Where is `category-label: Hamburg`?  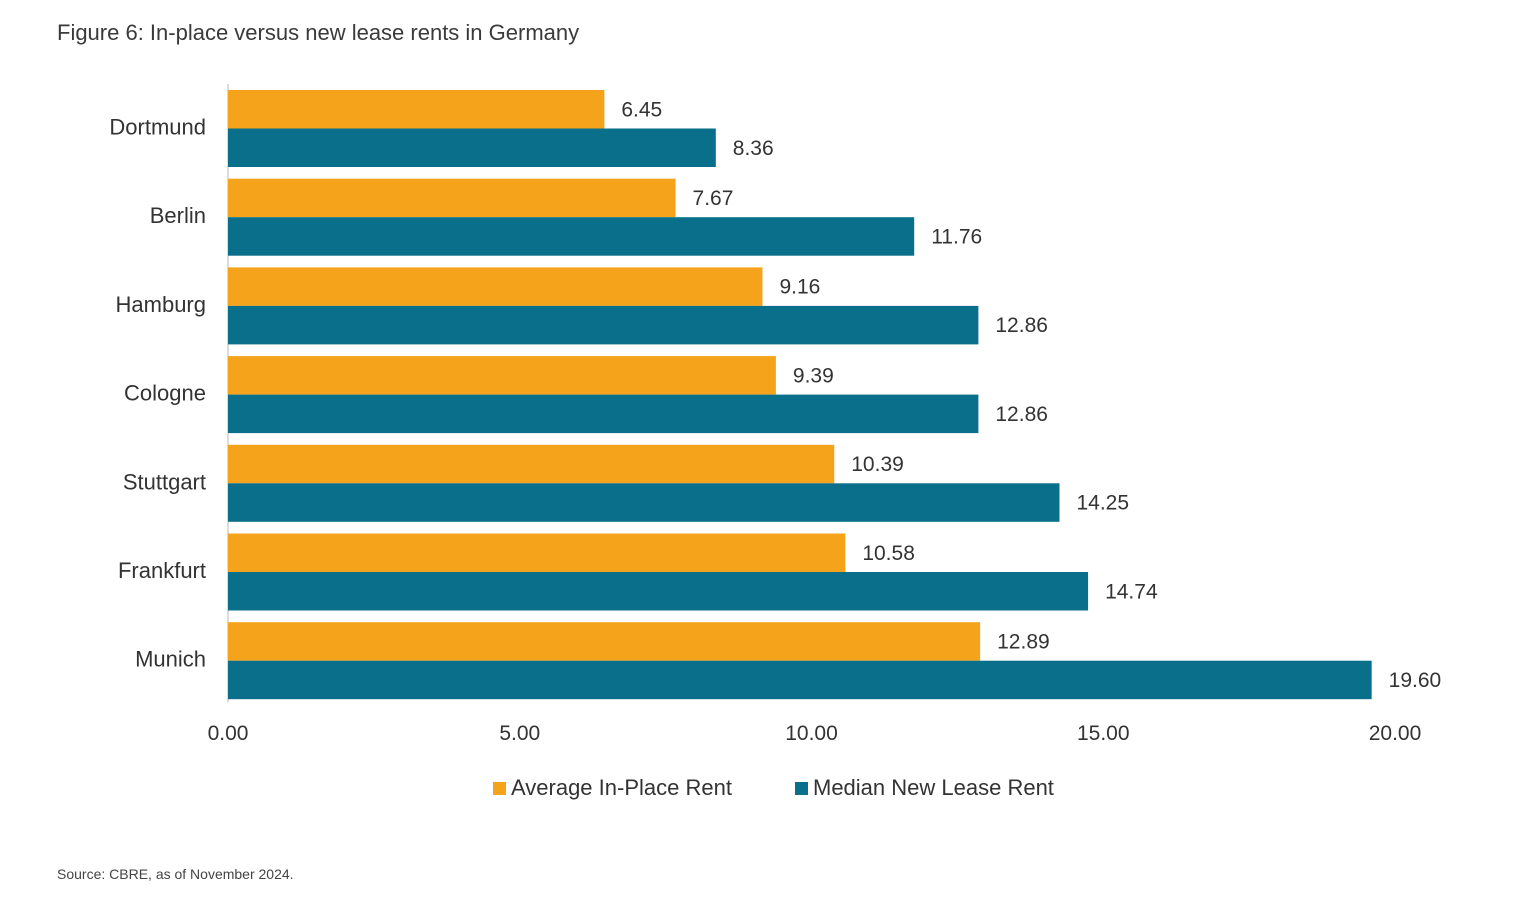
category-label: Hamburg is located at coordinates (161, 304).